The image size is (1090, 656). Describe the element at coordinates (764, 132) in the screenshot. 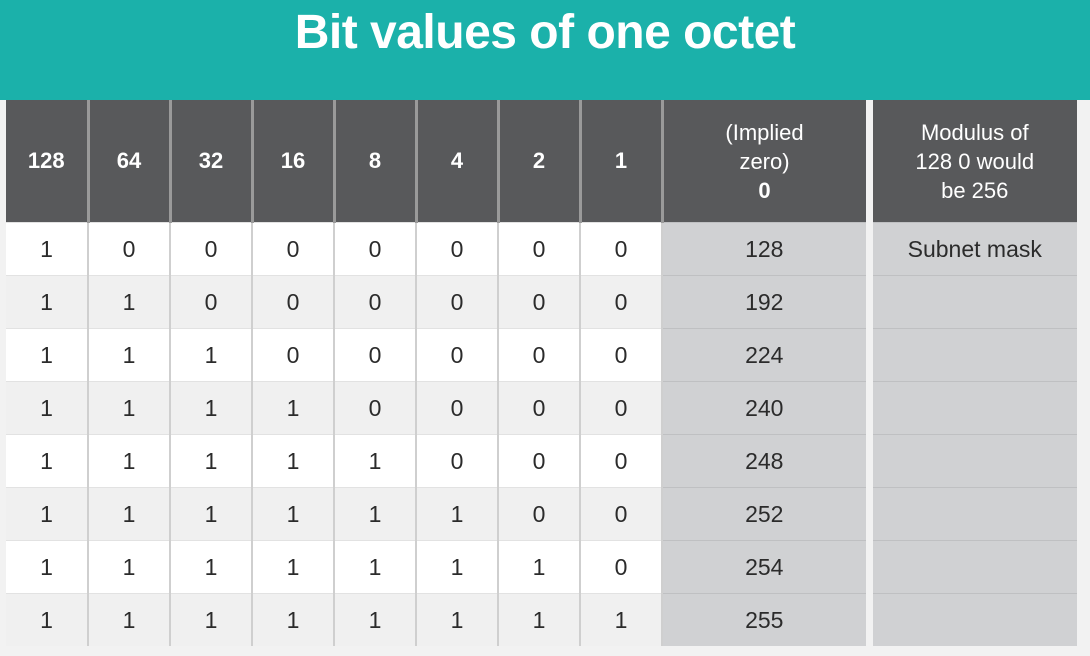

I see `implied-zero-line-1: (Implied` at that location.